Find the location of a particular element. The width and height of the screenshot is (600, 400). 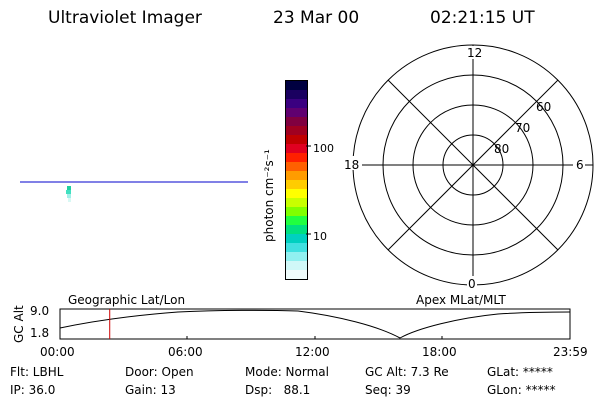

orbit-y-max: 9.0 is located at coordinates (40, 311).